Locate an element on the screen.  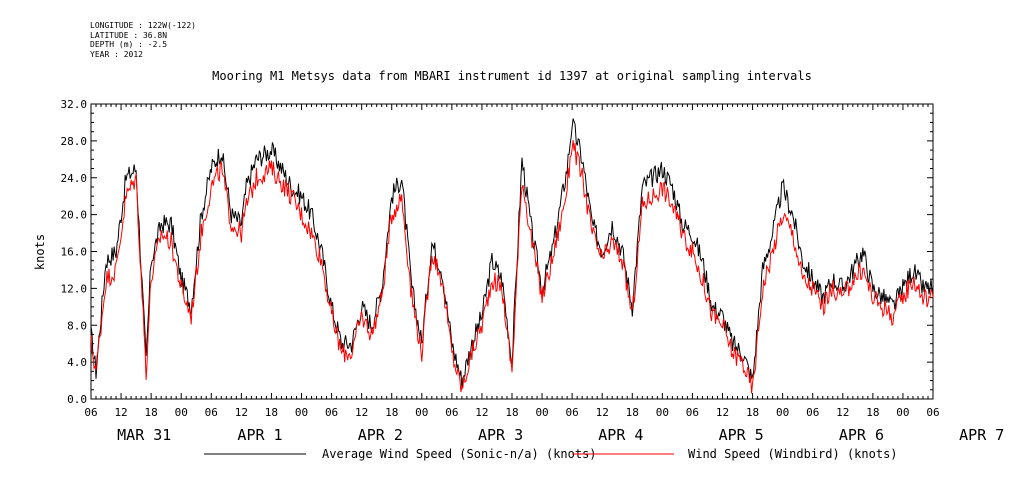
y-tick-label: 28.0 is located at coordinates (74, 141).